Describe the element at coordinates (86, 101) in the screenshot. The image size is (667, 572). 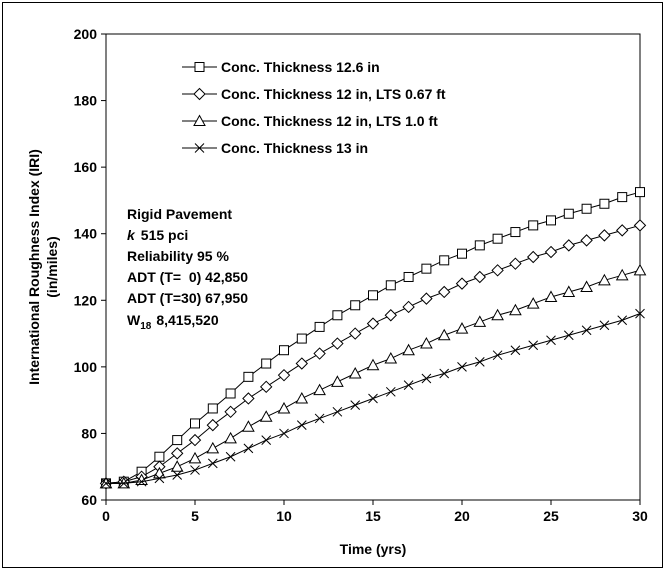
I see `y-tick-label-6: 180` at that location.